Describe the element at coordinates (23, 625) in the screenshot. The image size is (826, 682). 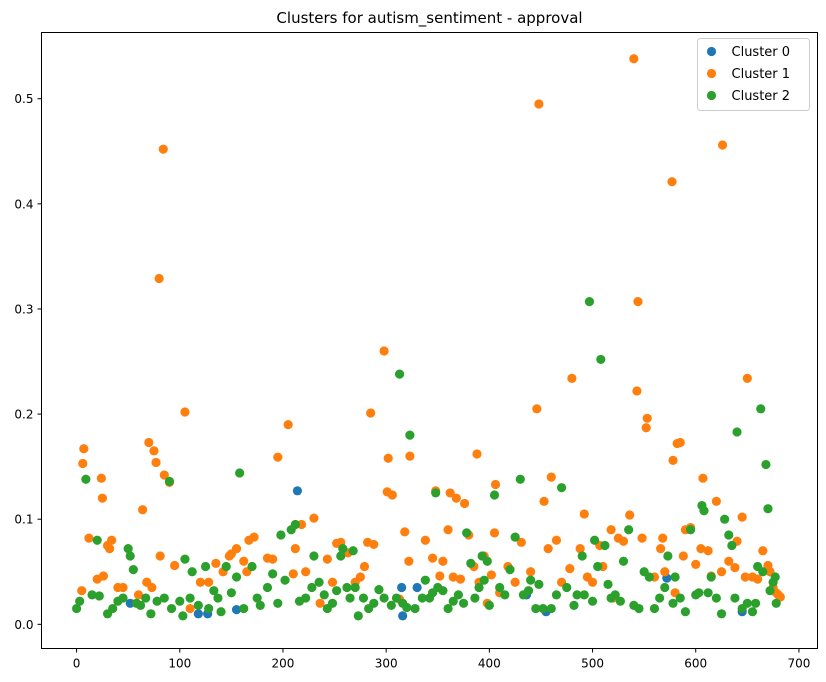
I see `y-tick-label: 0.0` at that location.